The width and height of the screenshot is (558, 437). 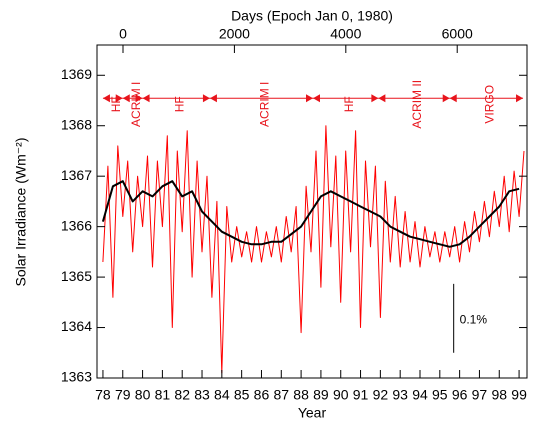 What do you see at coordinates (76, 276) in the screenshot?
I see `y-tick-label: 1365` at bounding box center [76, 276].